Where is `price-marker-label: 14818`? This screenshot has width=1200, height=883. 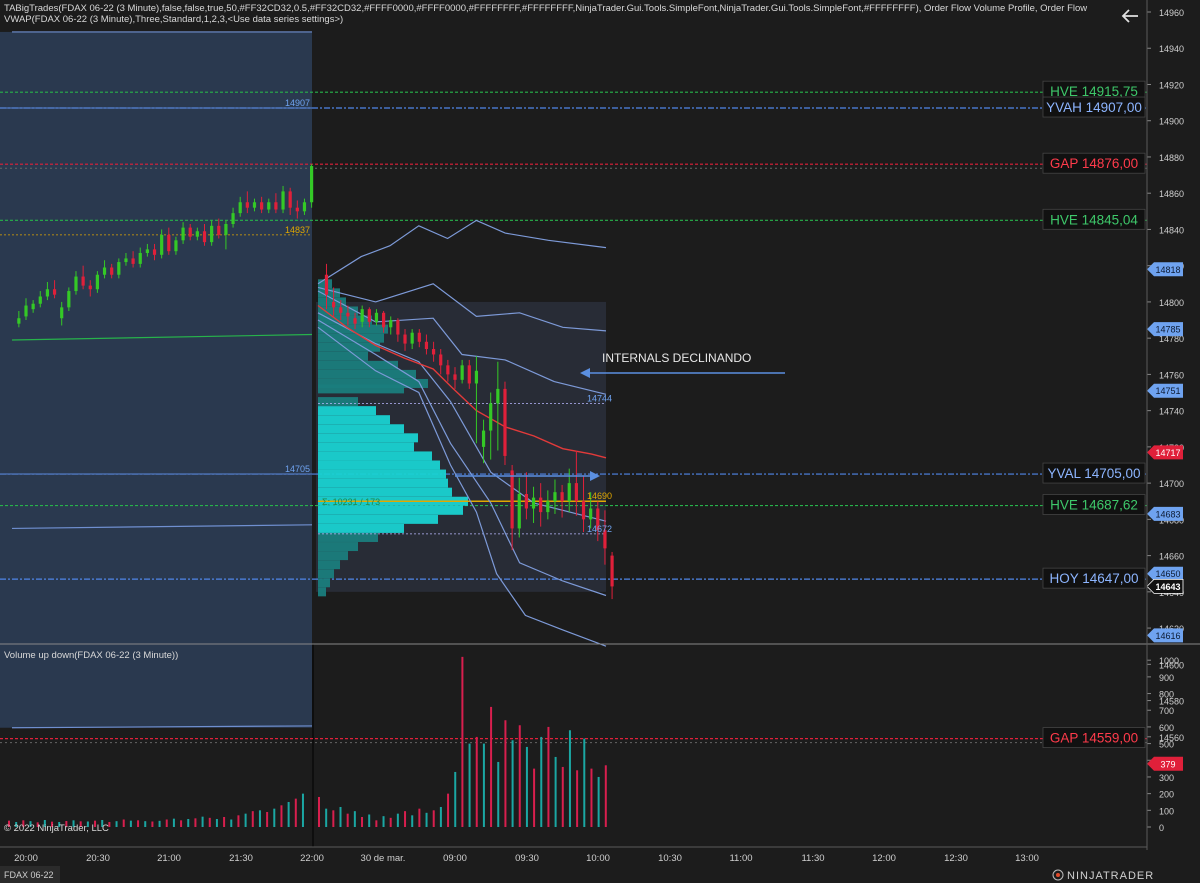
price-marker-label: 14818 is located at coordinates (1167, 270).